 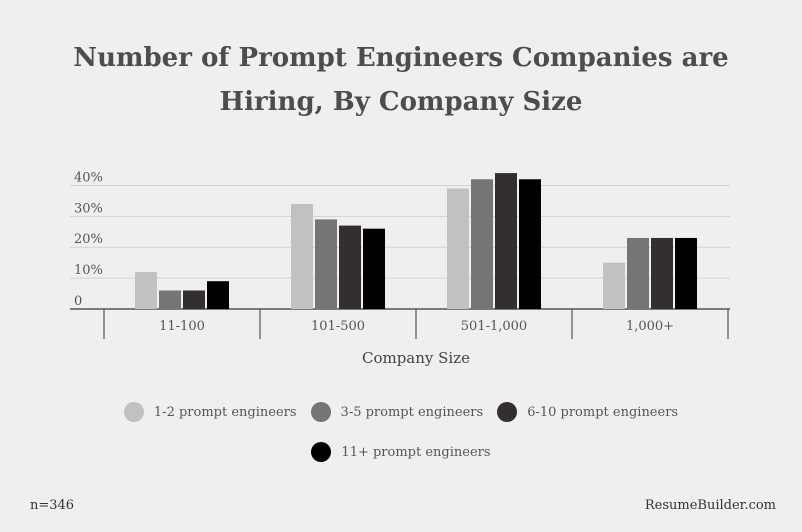 I want to click on x-tick-label: 501-1,000, so click(x=494, y=326).